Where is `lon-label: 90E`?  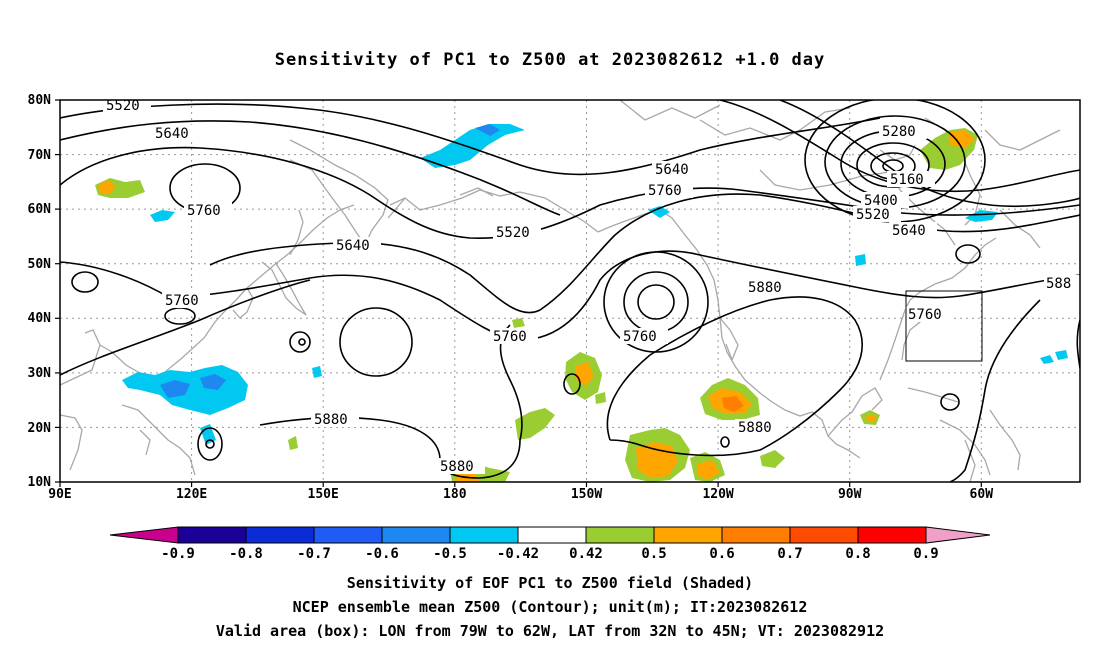
lon-label: 90E is located at coordinates (59, 494).